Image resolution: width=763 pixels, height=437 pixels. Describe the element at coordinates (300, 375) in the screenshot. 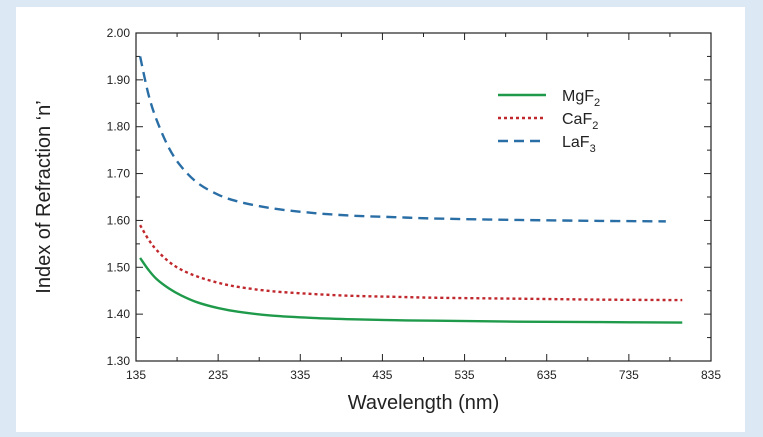

I see `x-tick-label: 335` at that location.